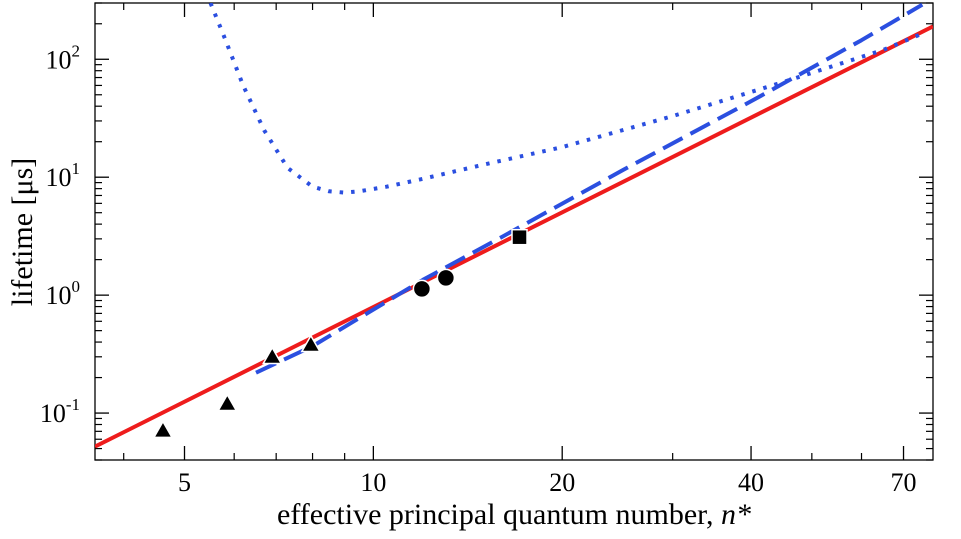 The width and height of the screenshot is (961, 539). What do you see at coordinates (904, 482) in the screenshot?
I see `x-tick-label: 70` at bounding box center [904, 482].